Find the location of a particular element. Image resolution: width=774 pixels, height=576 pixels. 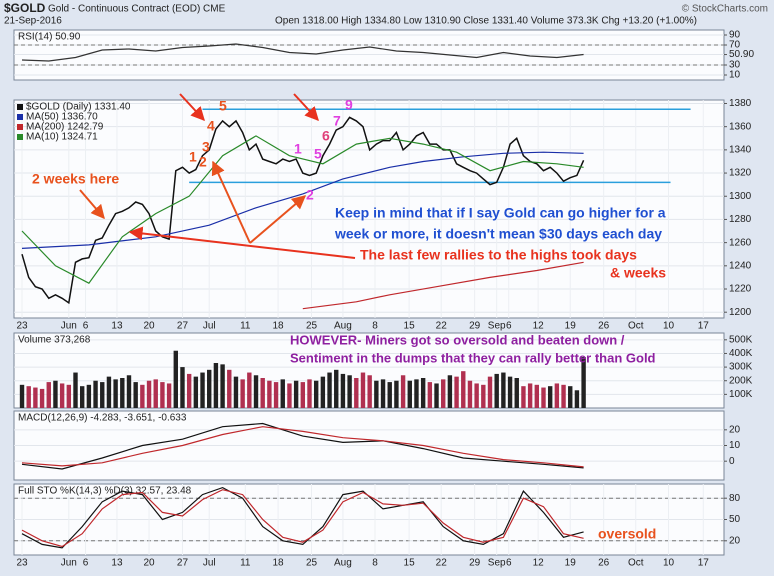

description: Gold - Continuous Contract (EOD) CME is located at coordinates (137, 9).